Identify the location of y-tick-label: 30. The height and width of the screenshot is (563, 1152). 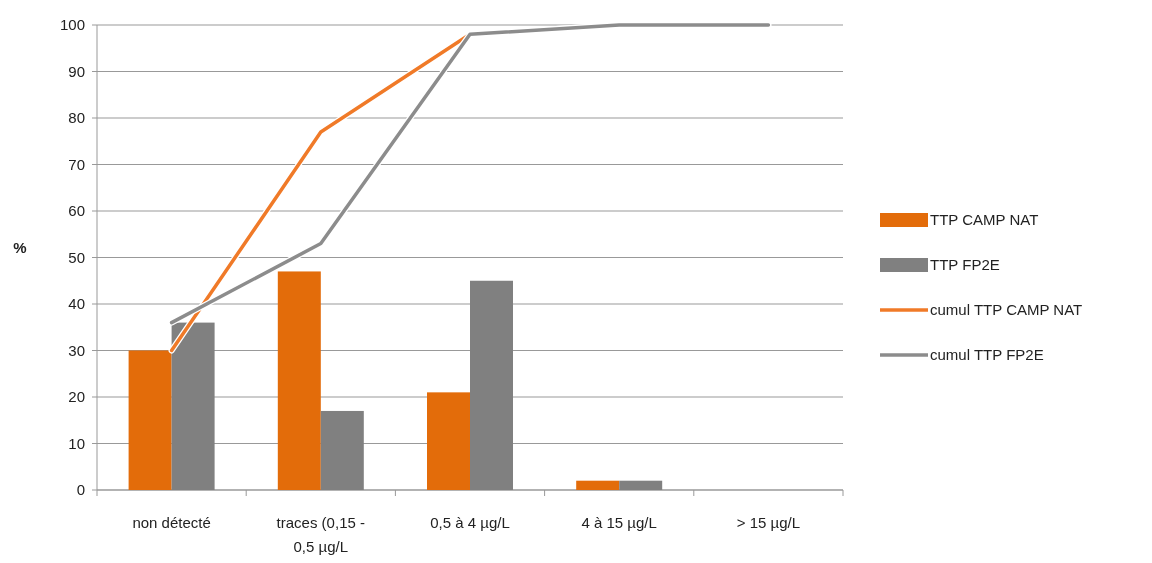
(76, 350).